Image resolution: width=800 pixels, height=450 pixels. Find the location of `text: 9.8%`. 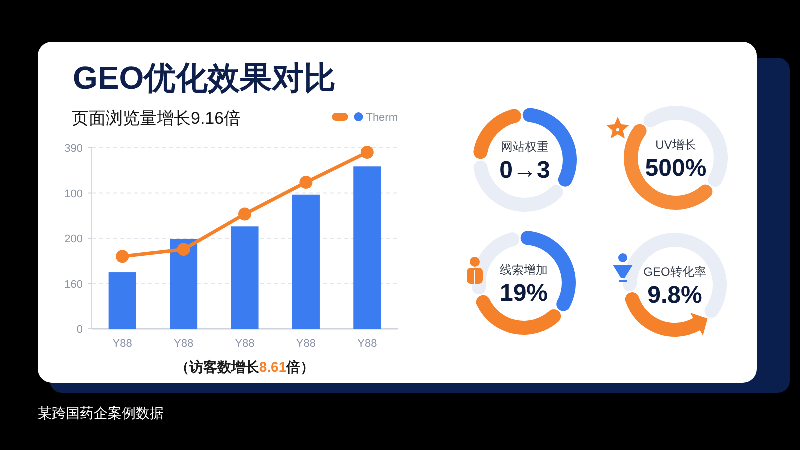

text: 9.8% is located at coordinates (675, 295).